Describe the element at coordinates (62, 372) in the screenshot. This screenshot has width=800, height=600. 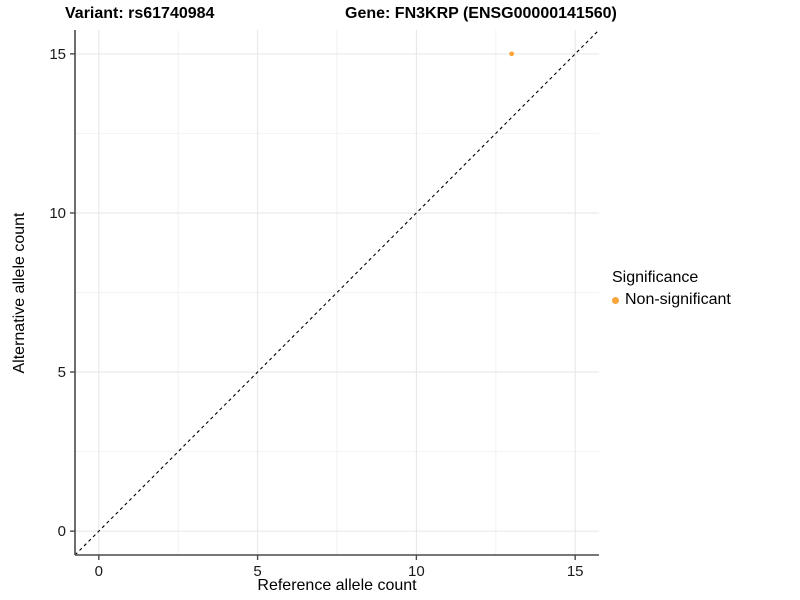
I see `y-tick-label: 5` at that location.